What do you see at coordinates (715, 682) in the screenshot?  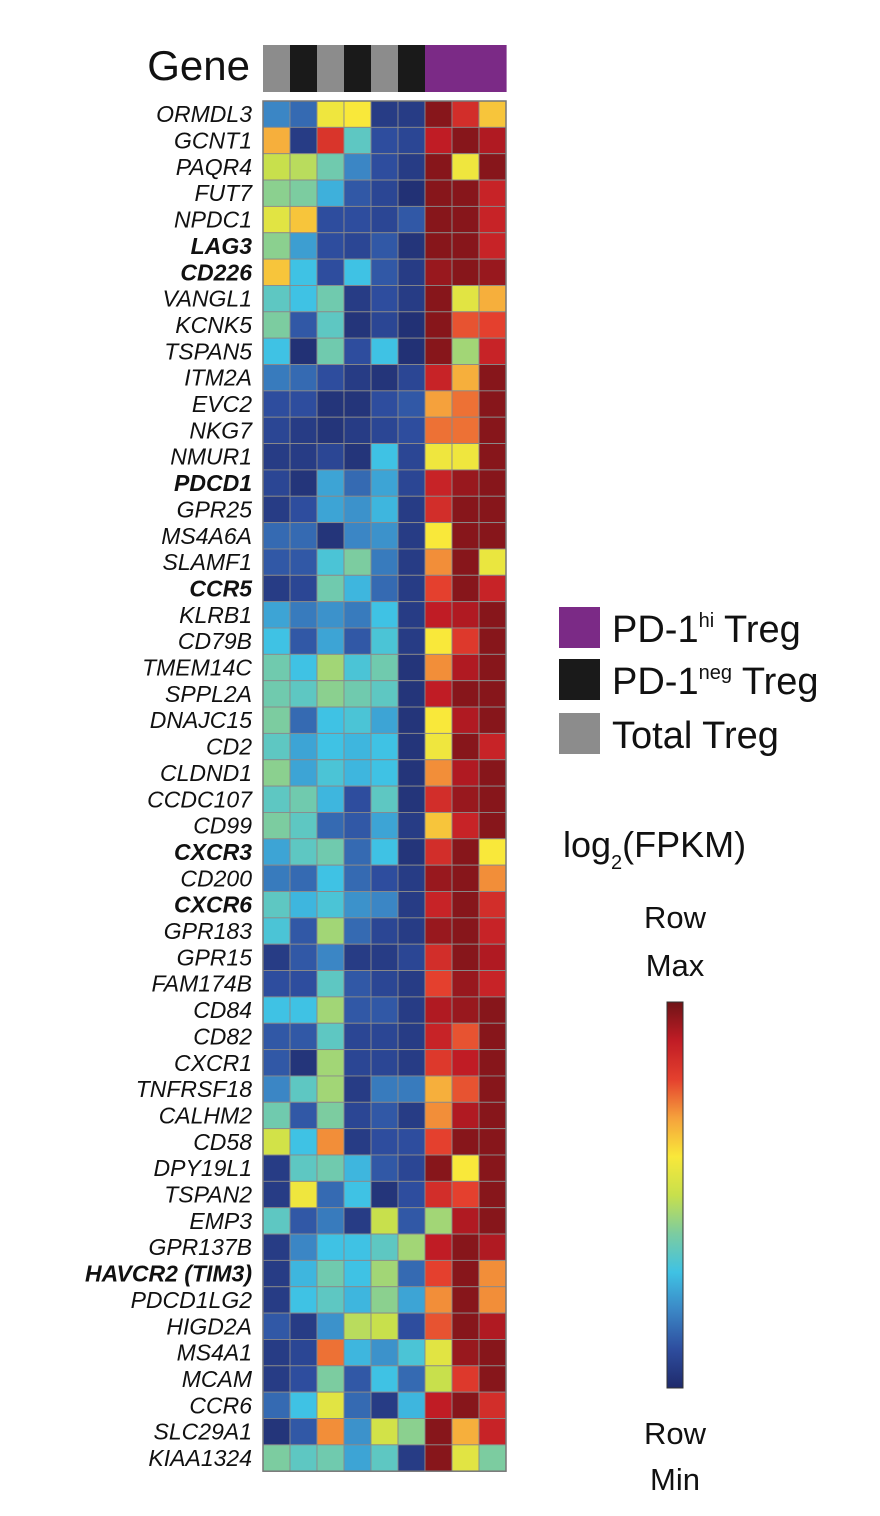 I see `legend-label: PD-1neg Treg` at bounding box center [715, 682].